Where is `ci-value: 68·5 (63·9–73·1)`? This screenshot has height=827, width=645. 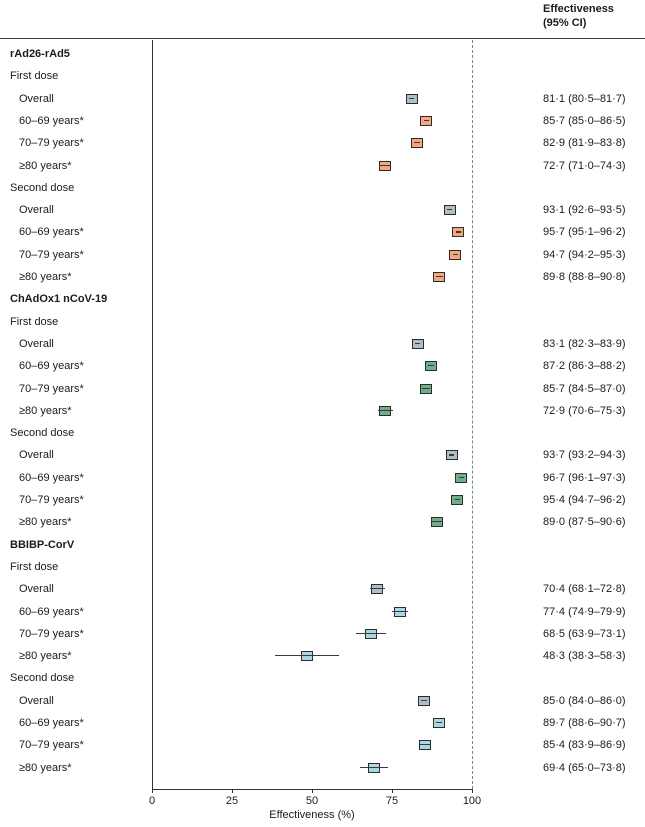 ci-value: 68·5 (63·9–73·1) is located at coordinates (584, 633).